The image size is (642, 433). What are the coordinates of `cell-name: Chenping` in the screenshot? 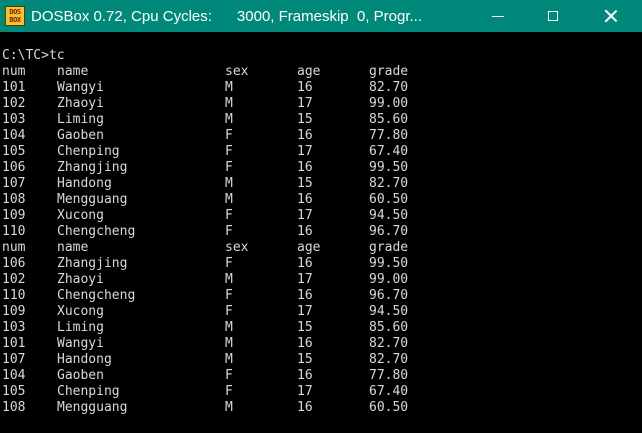 It's located at (88, 151).